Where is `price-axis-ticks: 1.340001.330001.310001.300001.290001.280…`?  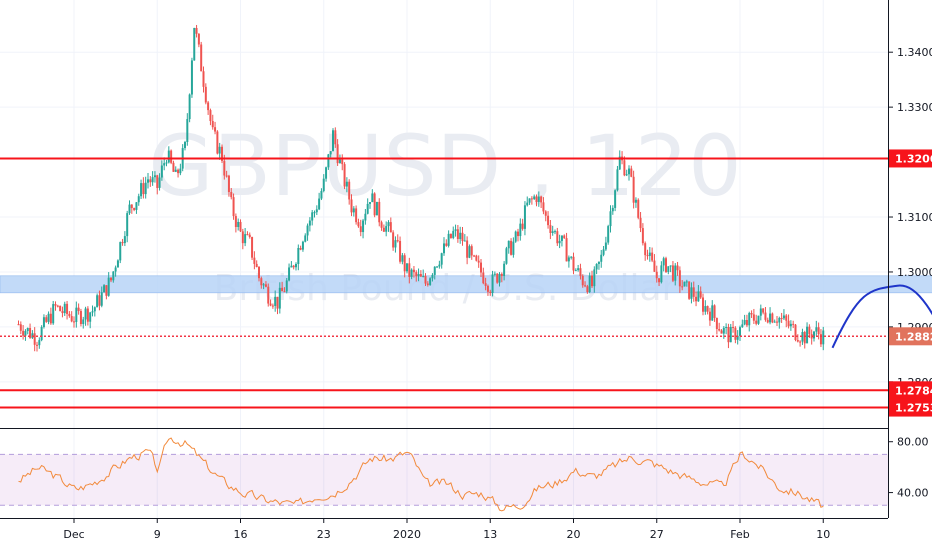 price-axis-ticks: 1.340001.330001.310001.300001.290001.280… is located at coordinates (910, 231).